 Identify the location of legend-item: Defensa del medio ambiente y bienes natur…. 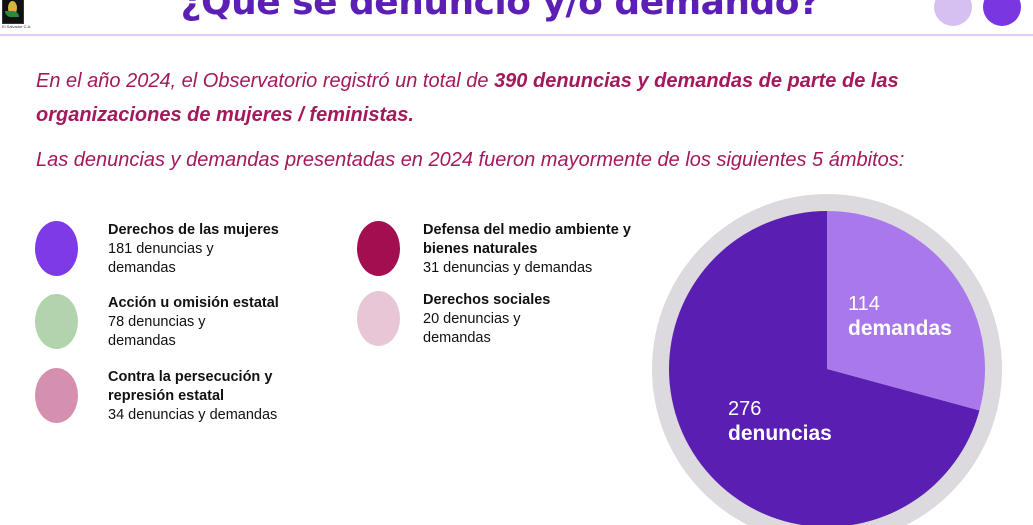
(494, 249).